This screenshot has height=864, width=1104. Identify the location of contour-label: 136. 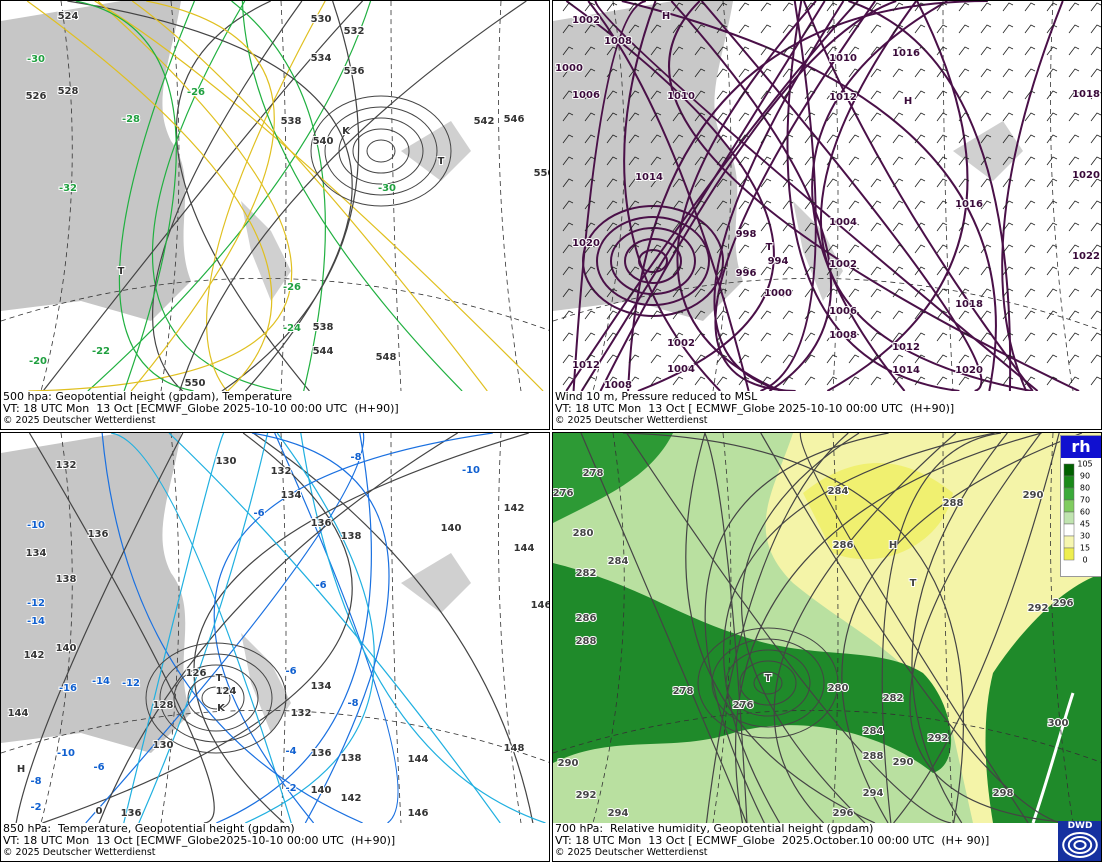
(321, 753).